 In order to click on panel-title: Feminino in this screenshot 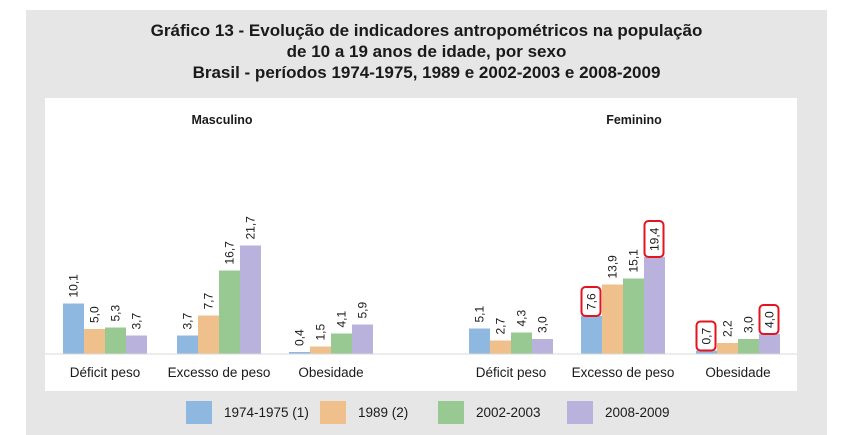, I will do `click(634, 120)`.